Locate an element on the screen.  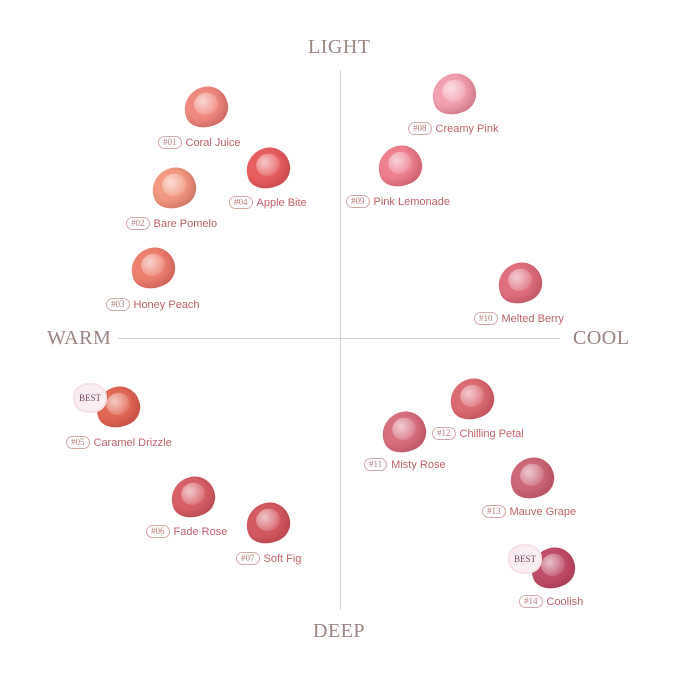
shade-name: Soft Fig is located at coordinates (282, 558).